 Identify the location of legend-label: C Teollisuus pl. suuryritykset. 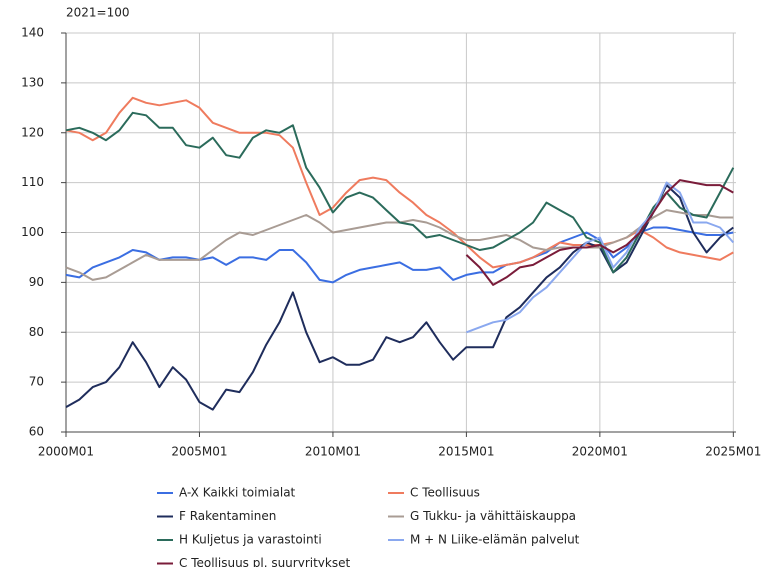
(264, 561).